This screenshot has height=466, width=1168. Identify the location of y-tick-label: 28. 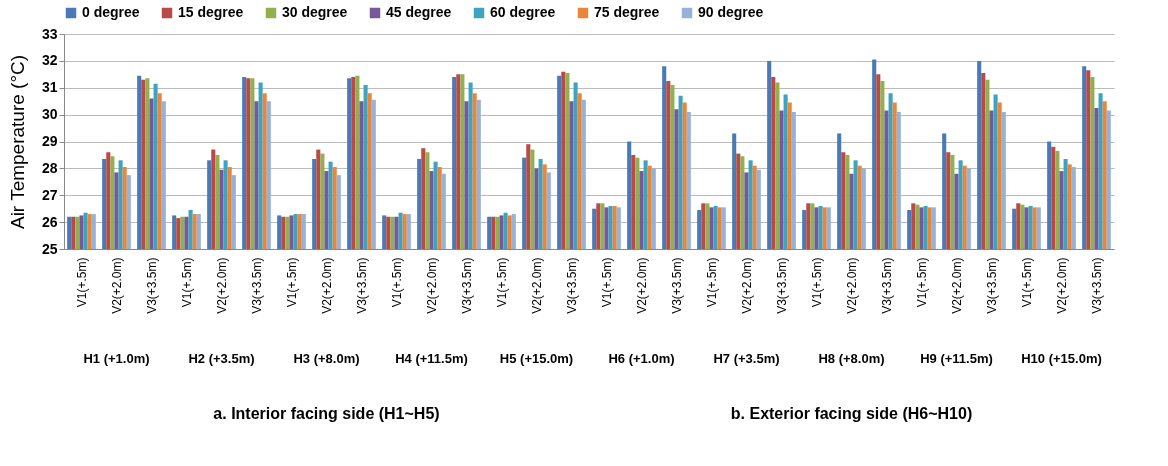
(49, 167).